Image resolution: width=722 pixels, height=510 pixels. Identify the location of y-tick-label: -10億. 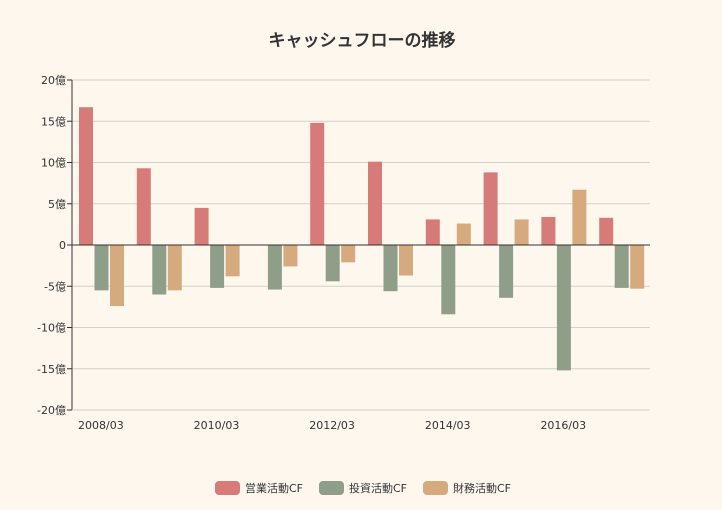
(51, 328).